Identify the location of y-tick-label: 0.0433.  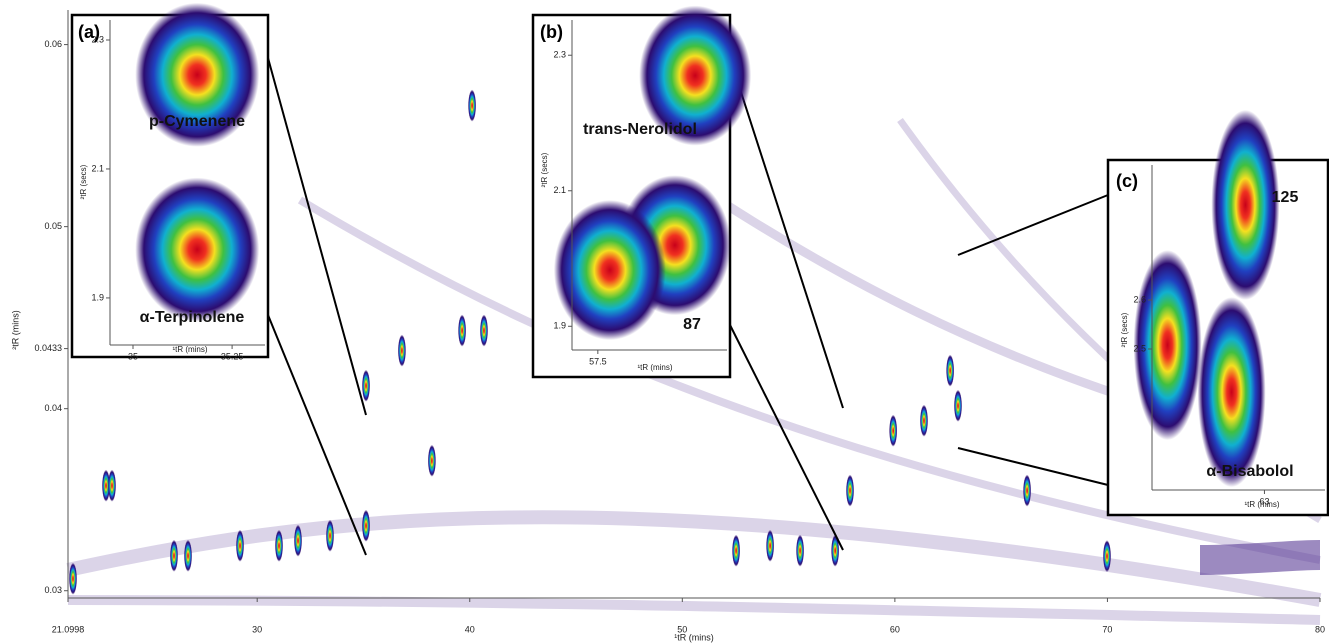
(48, 348).